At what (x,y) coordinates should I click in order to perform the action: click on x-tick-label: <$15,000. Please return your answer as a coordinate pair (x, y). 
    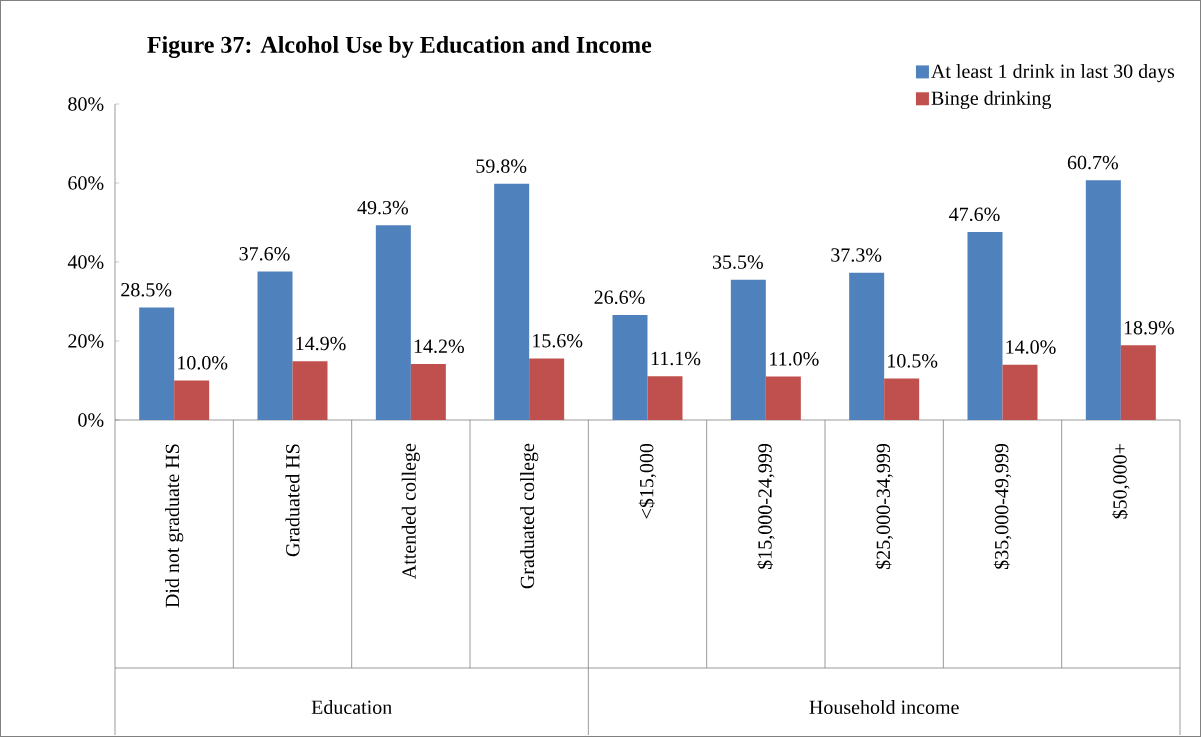
    Looking at the image, I should click on (647, 481).